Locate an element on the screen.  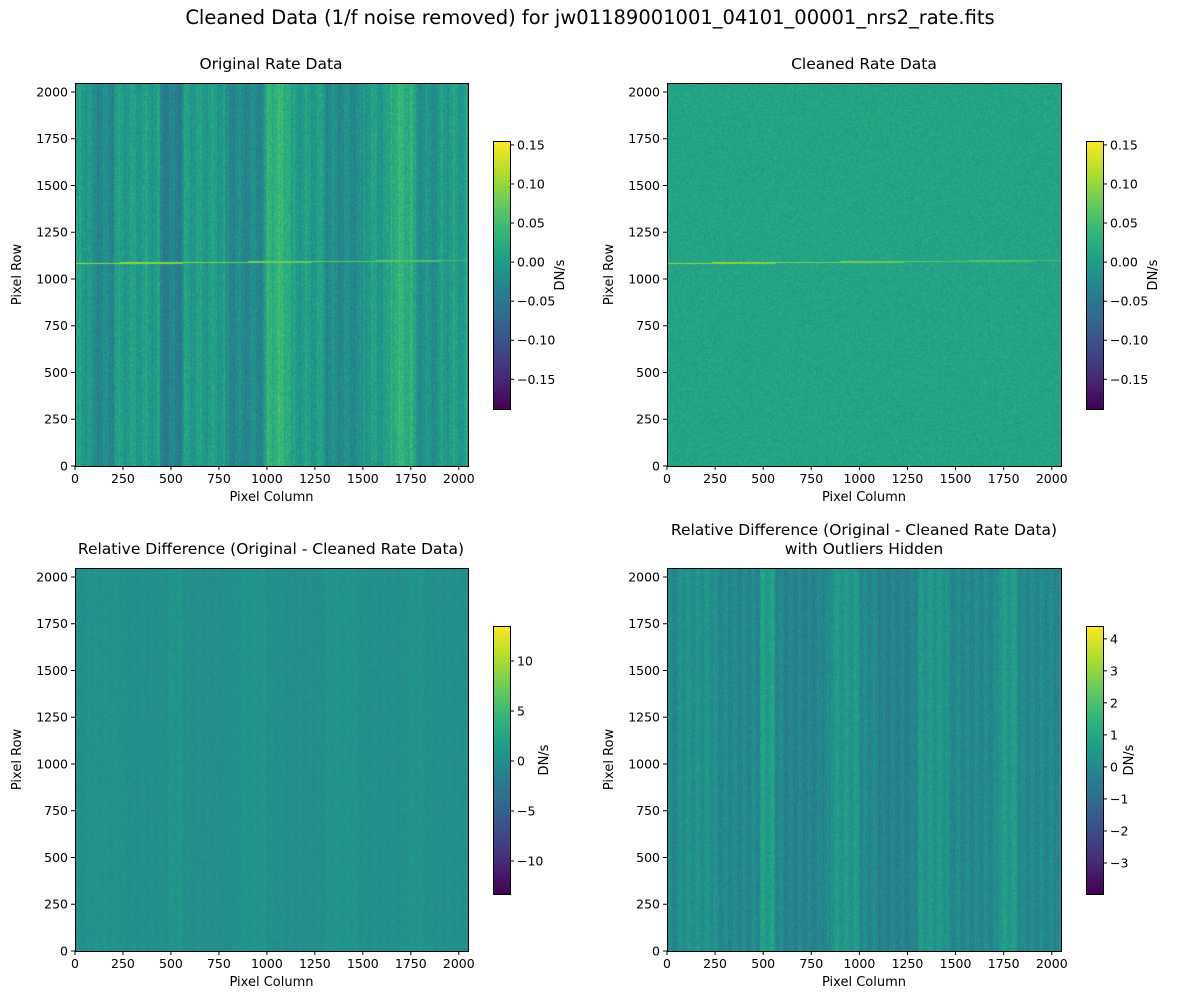
panel-title-line2: with Outliers Hidden is located at coordinates (864, 549).